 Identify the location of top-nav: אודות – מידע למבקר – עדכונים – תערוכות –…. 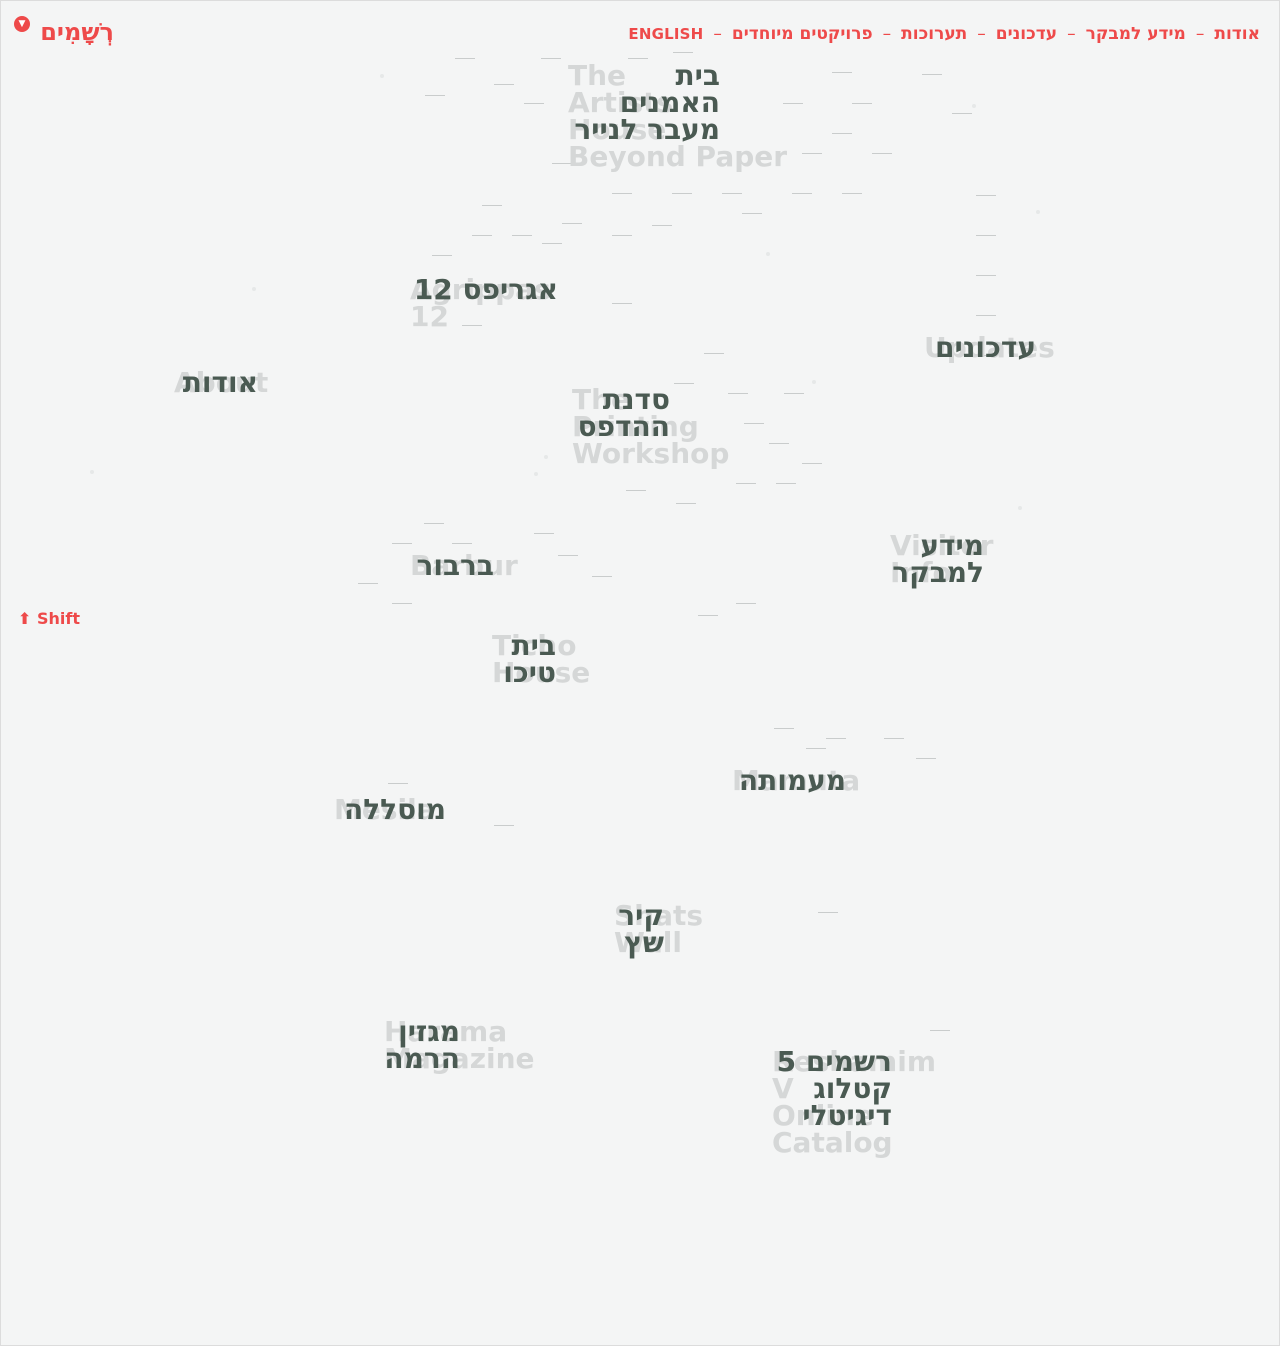
(944, 34).